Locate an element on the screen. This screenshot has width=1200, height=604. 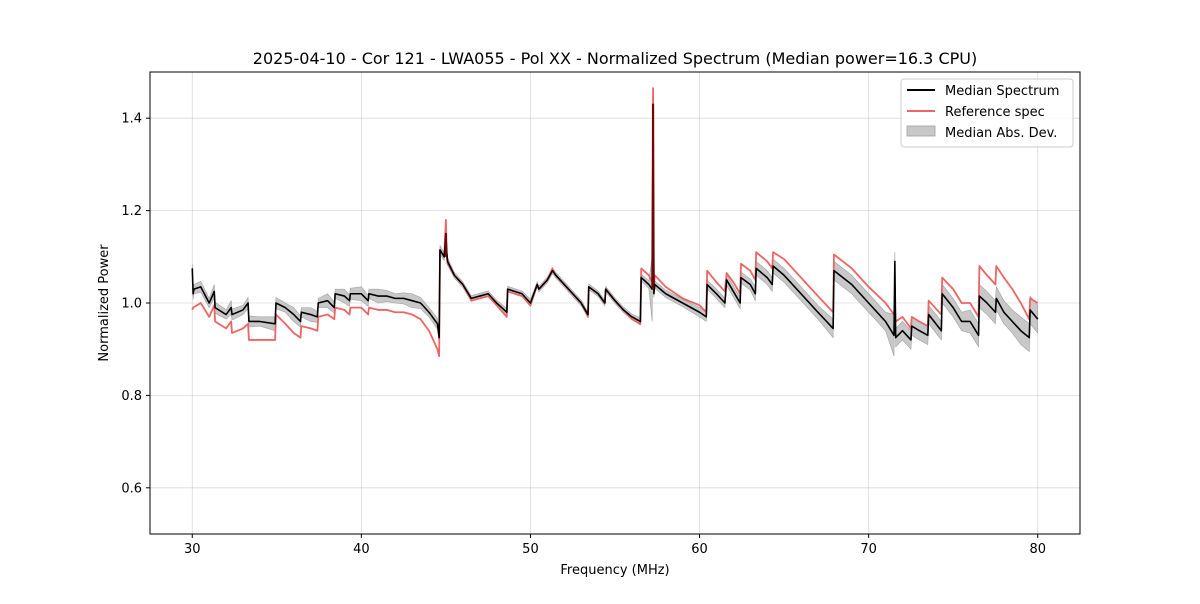
y-tick-label: 0.6 is located at coordinates (131, 488).